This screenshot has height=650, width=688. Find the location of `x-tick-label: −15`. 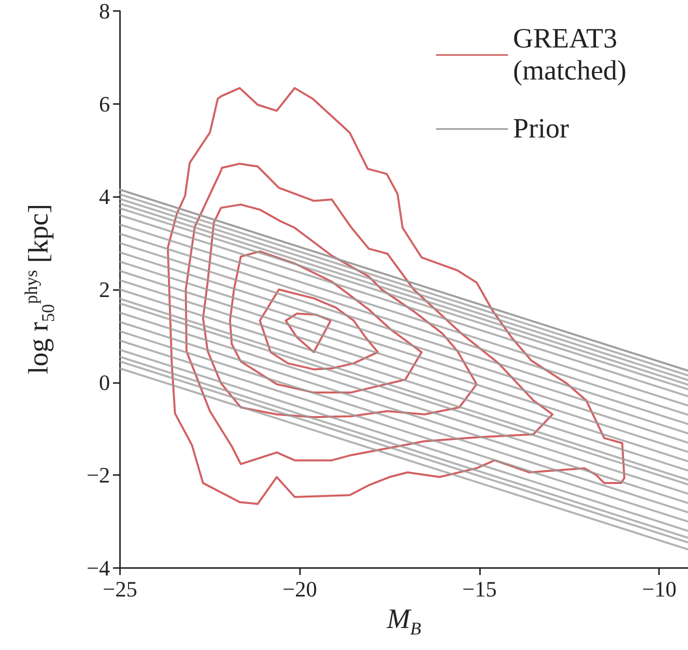

x-tick-label: −15 is located at coordinates (479, 589).